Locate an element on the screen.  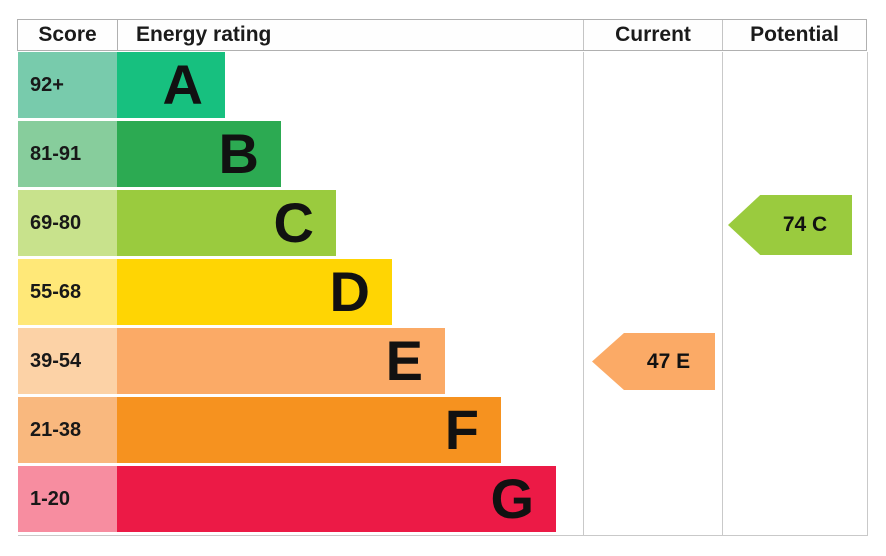
band-bar-d: D is located at coordinates (254, 292).